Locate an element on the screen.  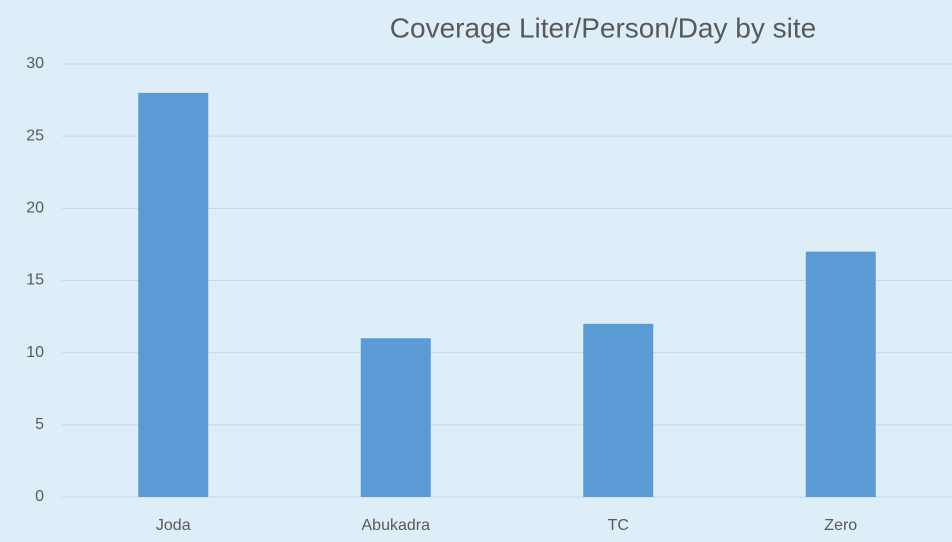
y-tick-label: 10 is located at coordinates (35, 352).